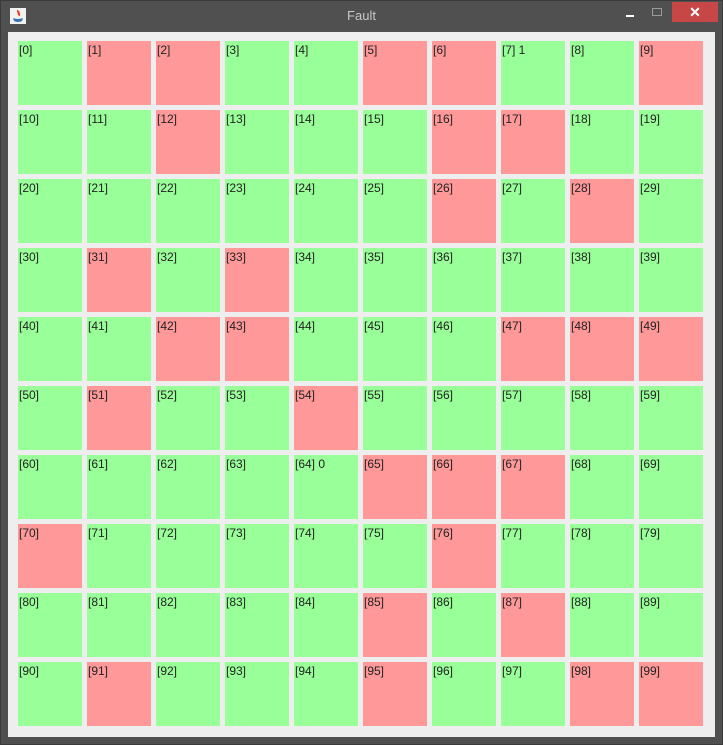  Describe the element at coordinates (50, 487) in the screenshot. I see `grid-cell-60: [60]` at that location.